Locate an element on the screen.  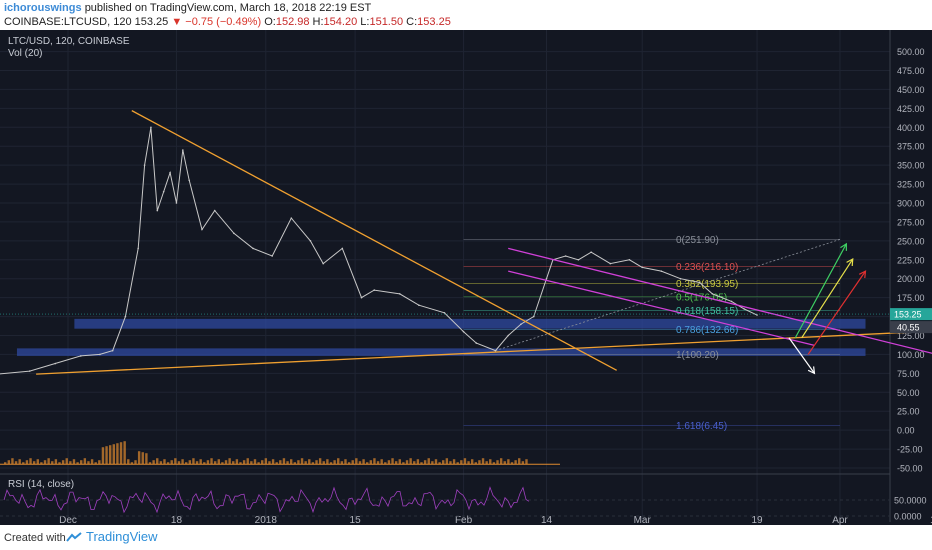
fib-level-label: 1.618(6.45) is located at coordinates (701, 426).